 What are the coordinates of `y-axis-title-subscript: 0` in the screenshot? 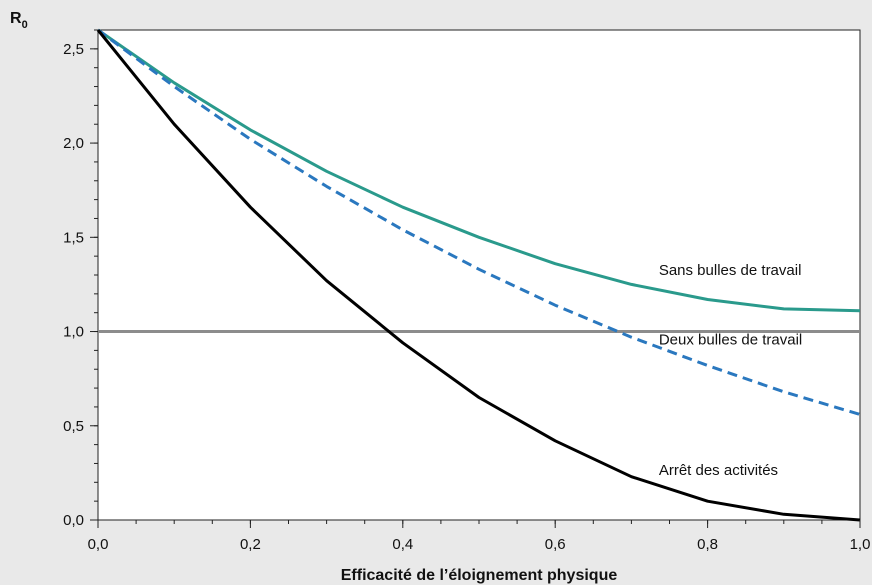 It's located at (25, 25).